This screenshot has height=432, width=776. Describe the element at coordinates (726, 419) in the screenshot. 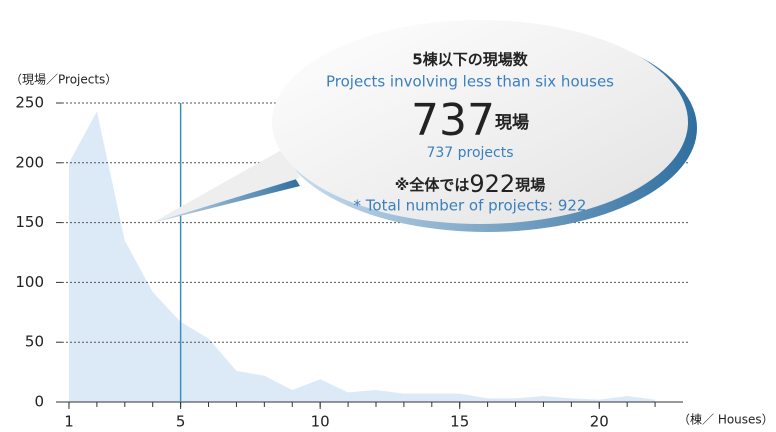

I see `x-axis-label: （棟／ Houses）` at that location.